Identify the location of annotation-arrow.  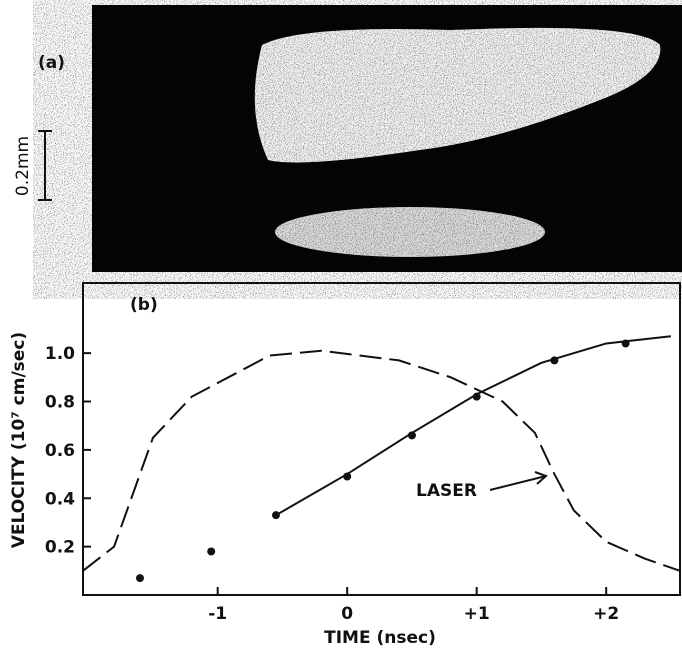
(518, 481).